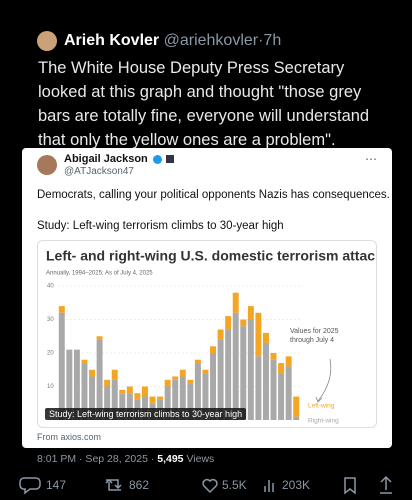  Describe the element at coordinates (296, 485) in the screenshot. I see `view-count: 203K` at that location.